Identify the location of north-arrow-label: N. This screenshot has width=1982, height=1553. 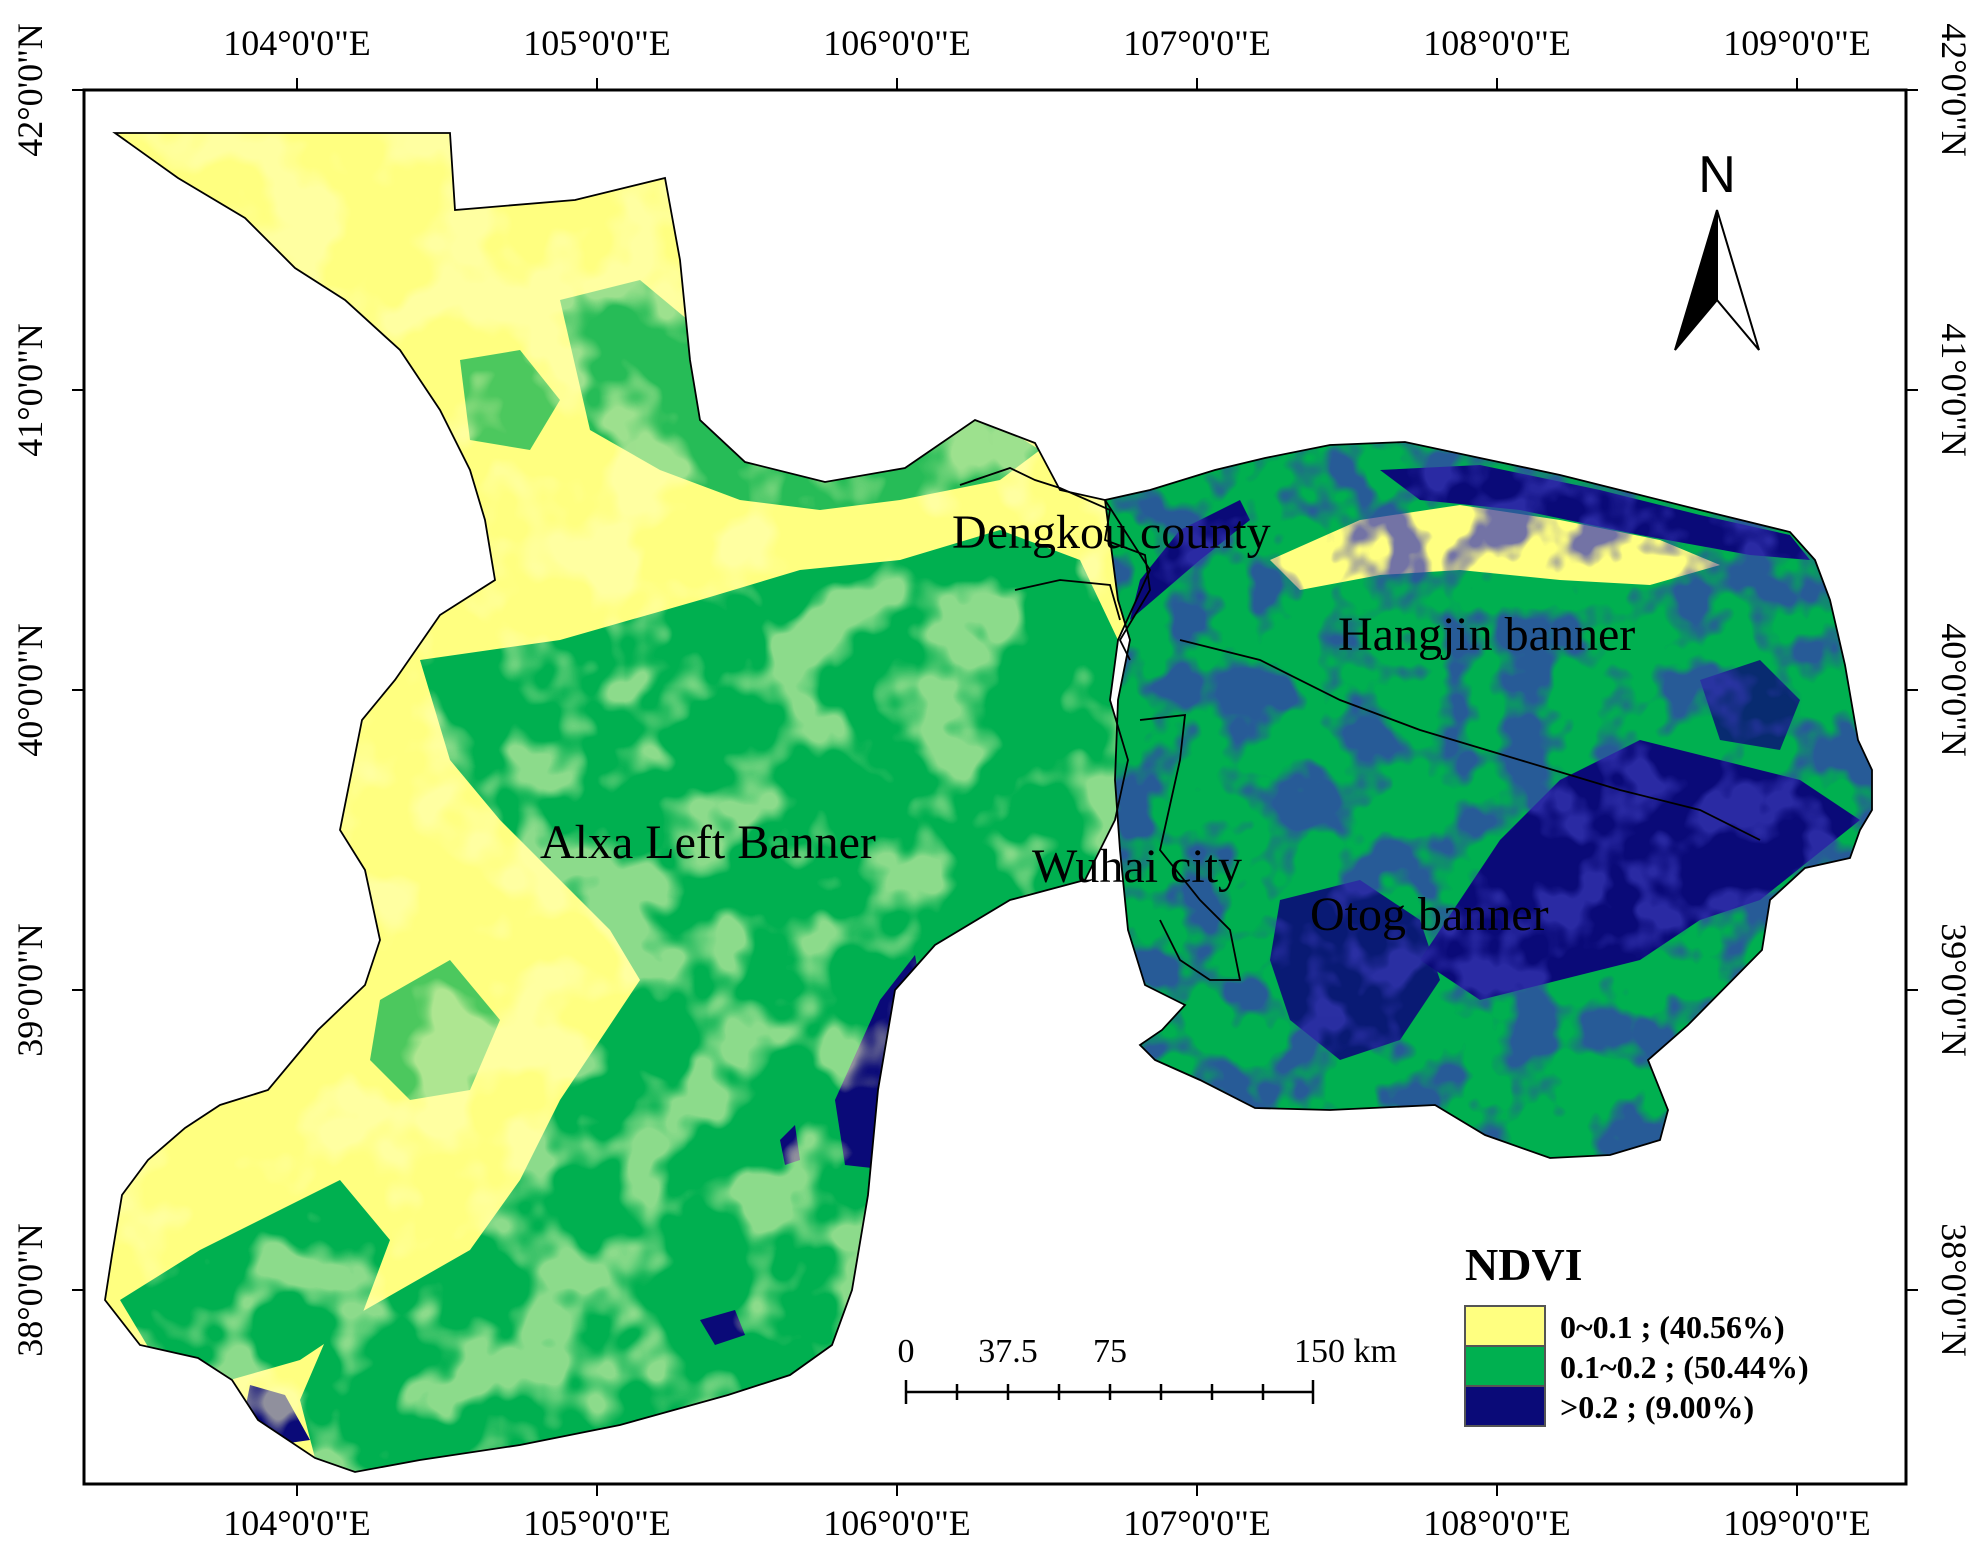
(1717, 175).